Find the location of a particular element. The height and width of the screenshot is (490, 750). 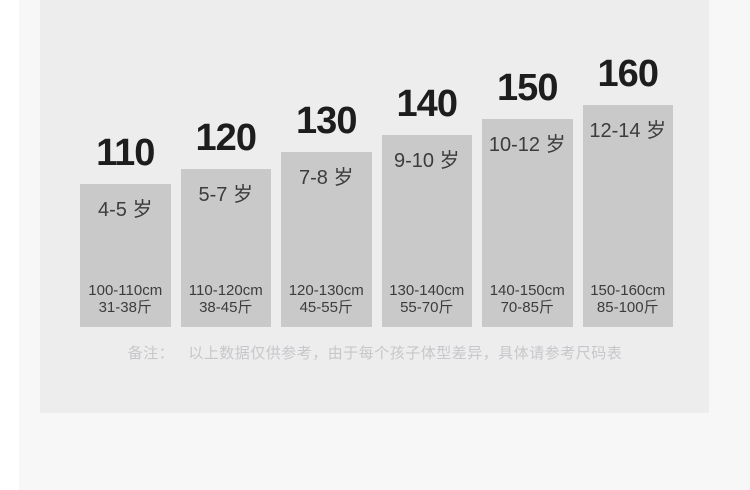

height-weight-label: 100-110cm 31-38斤 is located at coordinates (125, 299).